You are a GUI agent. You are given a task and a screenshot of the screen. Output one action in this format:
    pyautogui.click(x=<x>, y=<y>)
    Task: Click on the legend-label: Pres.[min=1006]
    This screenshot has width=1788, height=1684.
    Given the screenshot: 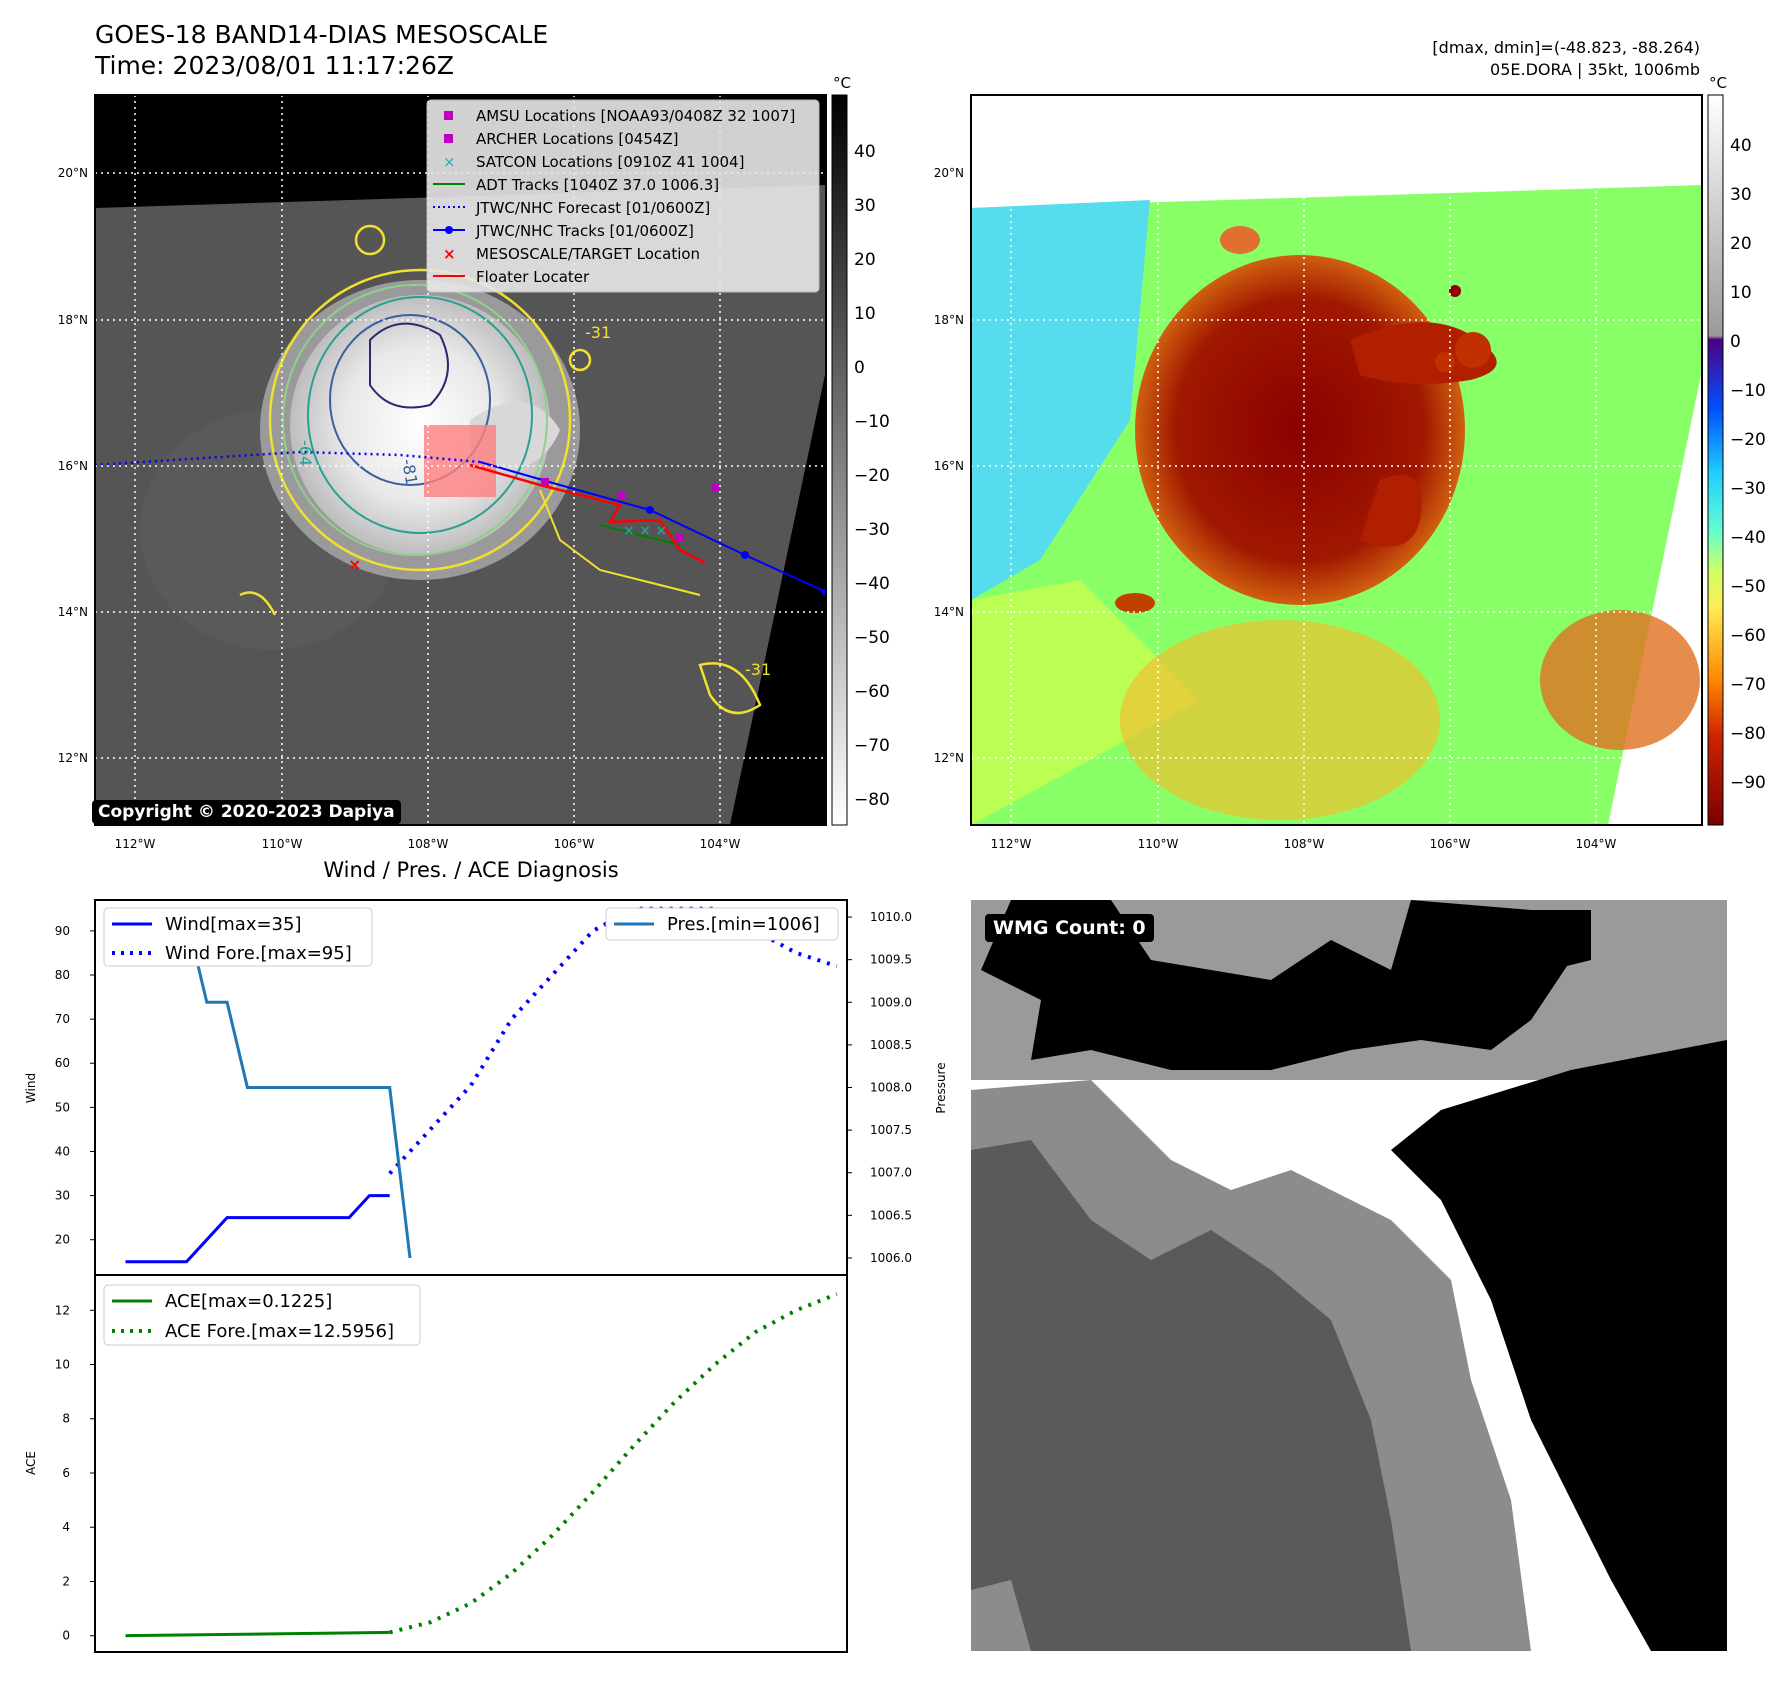 What is the action you would take?
    pyautogui.click(x=743, y=924)
    